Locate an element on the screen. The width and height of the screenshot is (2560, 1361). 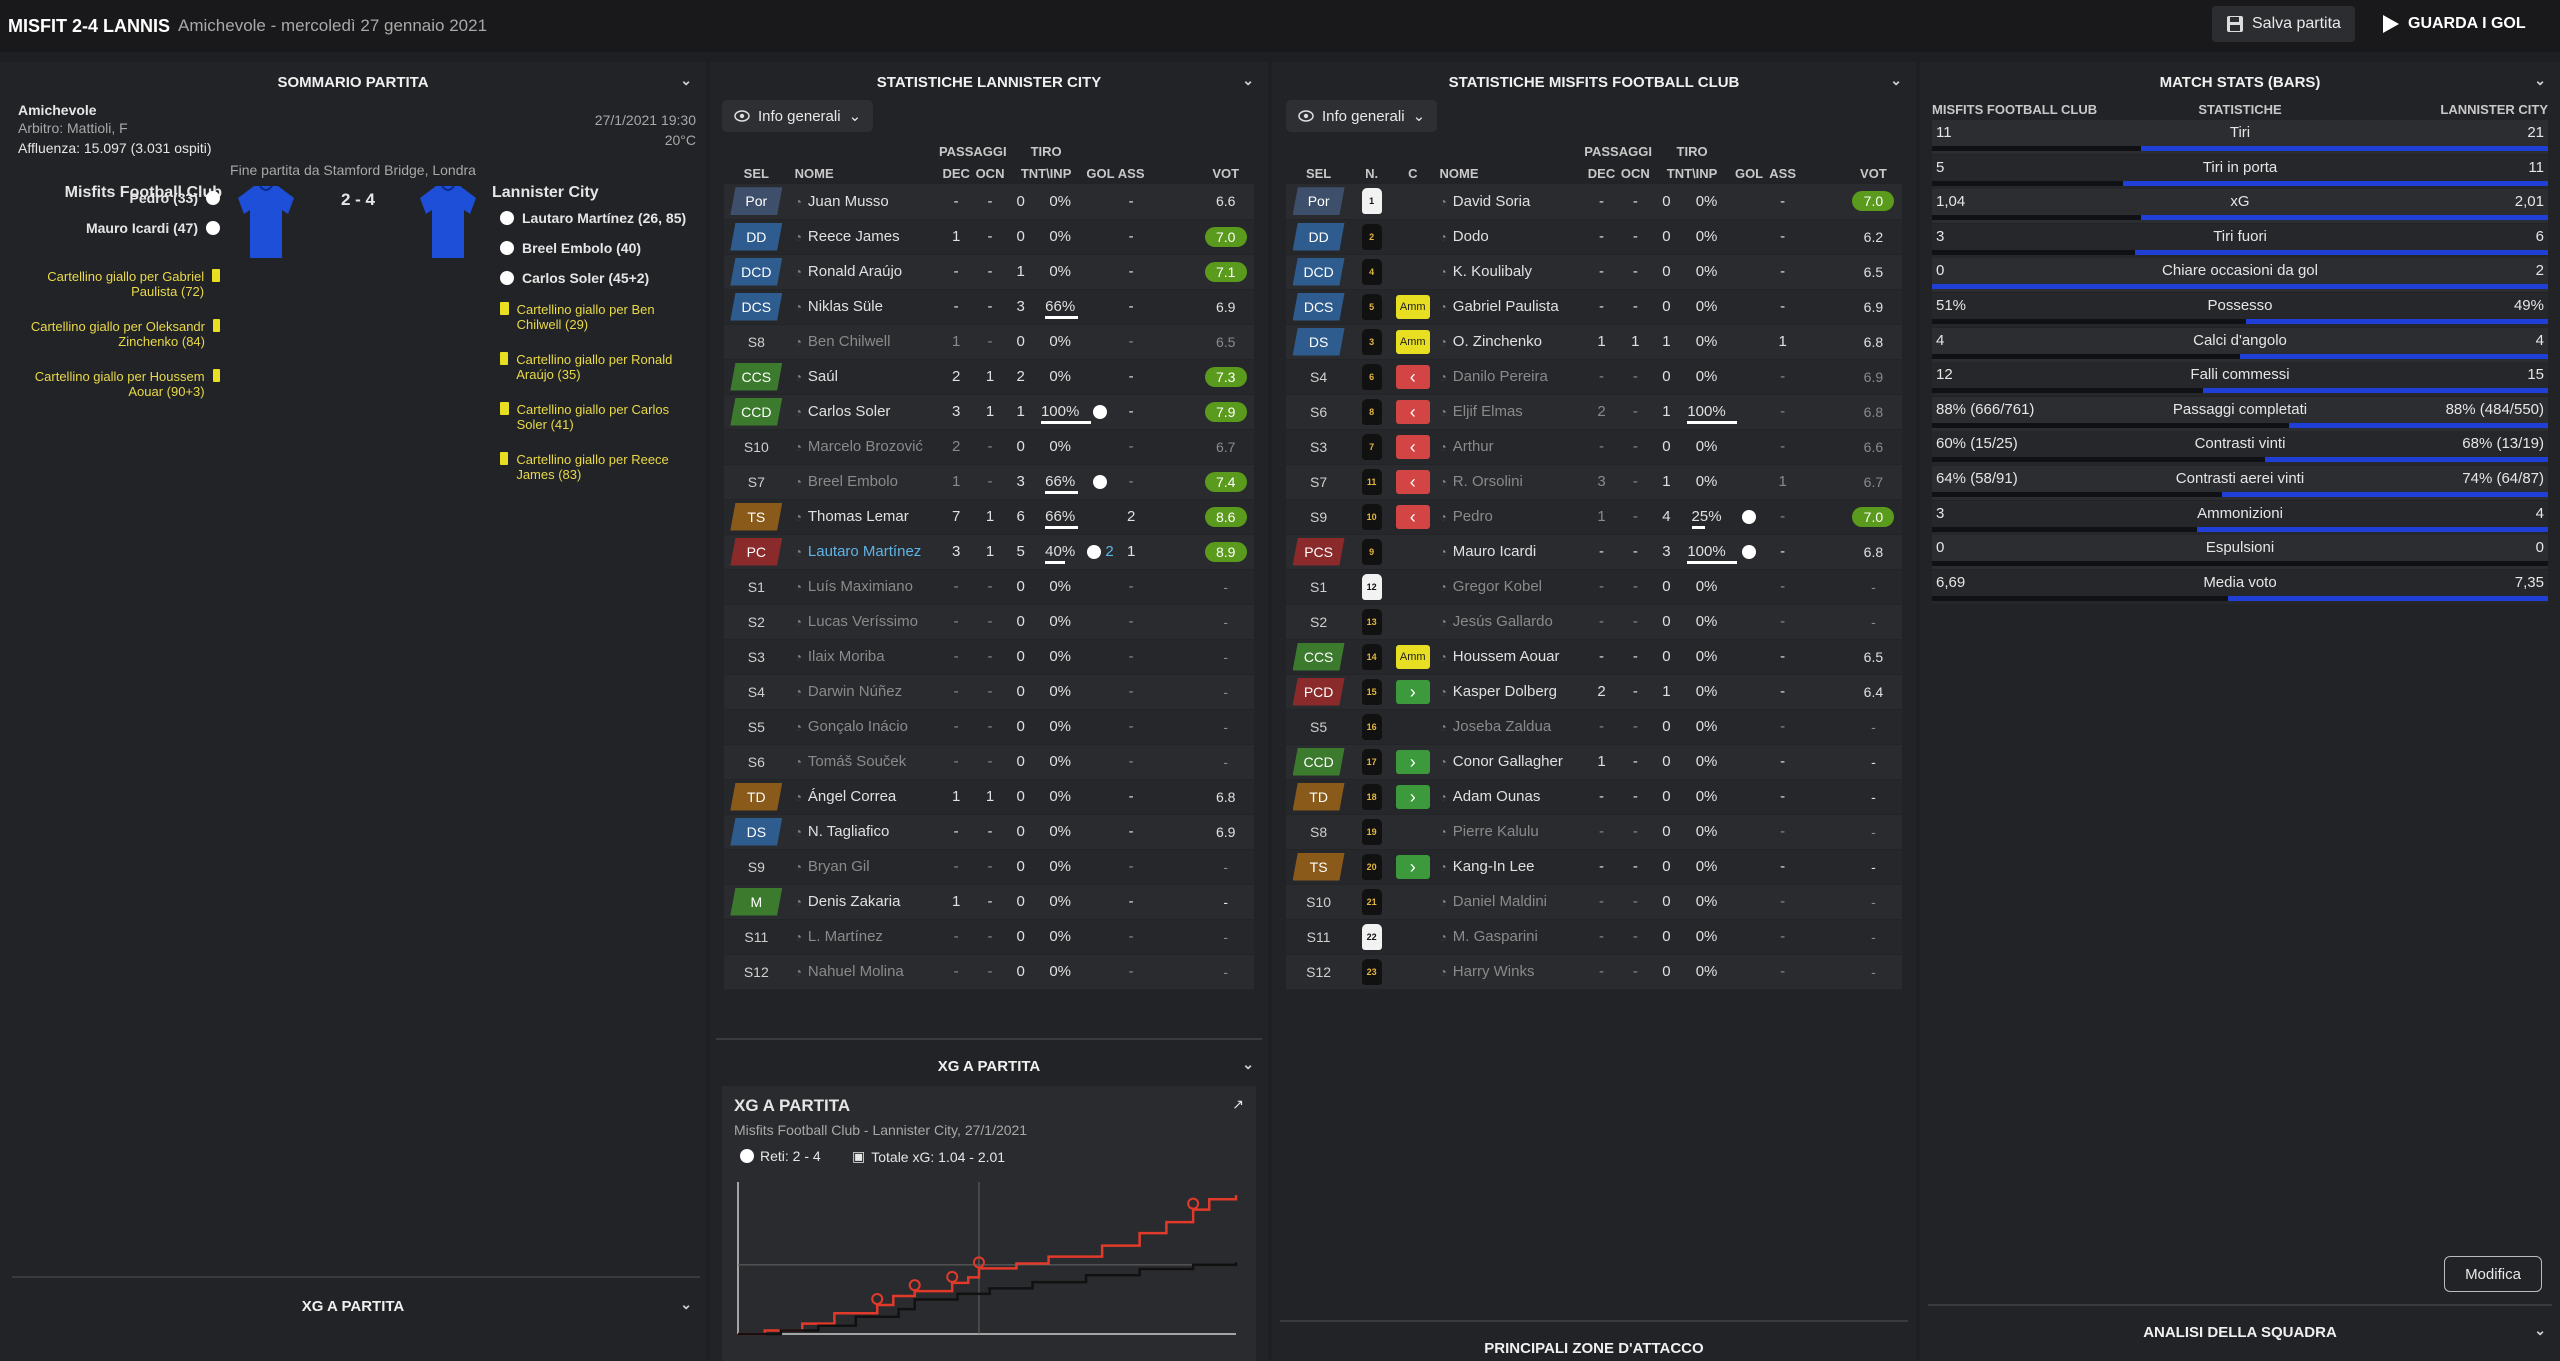
player-name: Marcelo Brozović is located at coordinates (865, 446).